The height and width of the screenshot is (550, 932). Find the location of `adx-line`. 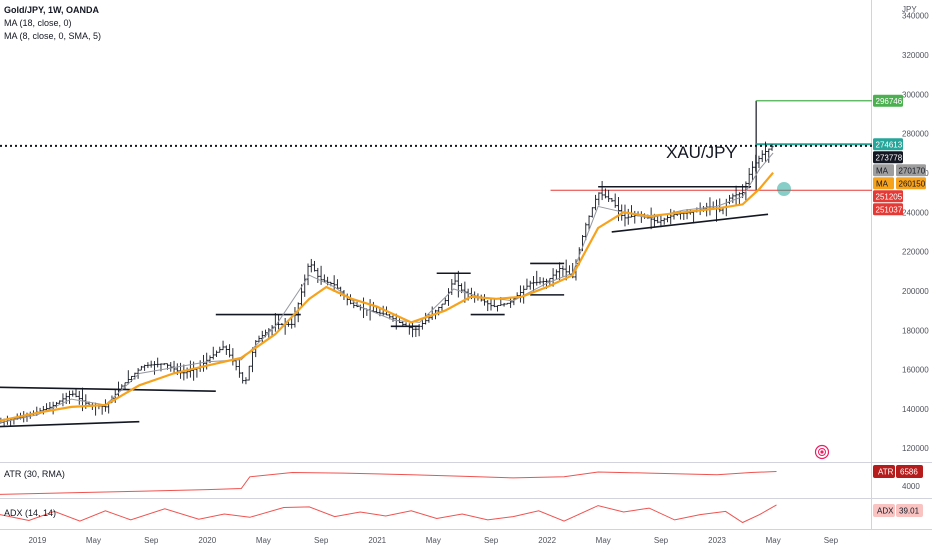

adx-line is located at coordinates (388, 514).